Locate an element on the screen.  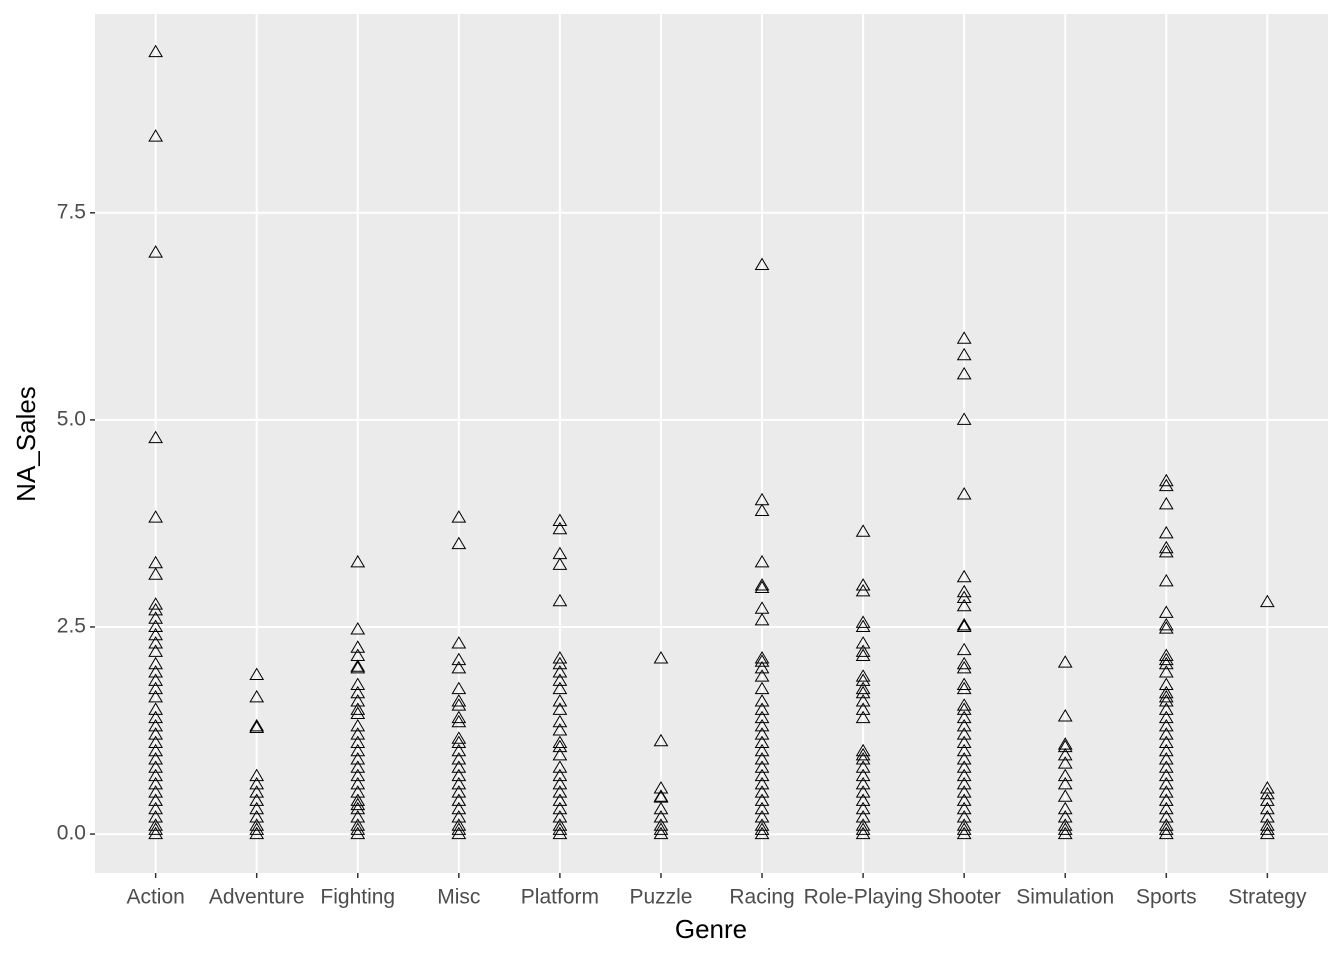
y-tick-label: 0.0 is located at coordinates (71, 833).